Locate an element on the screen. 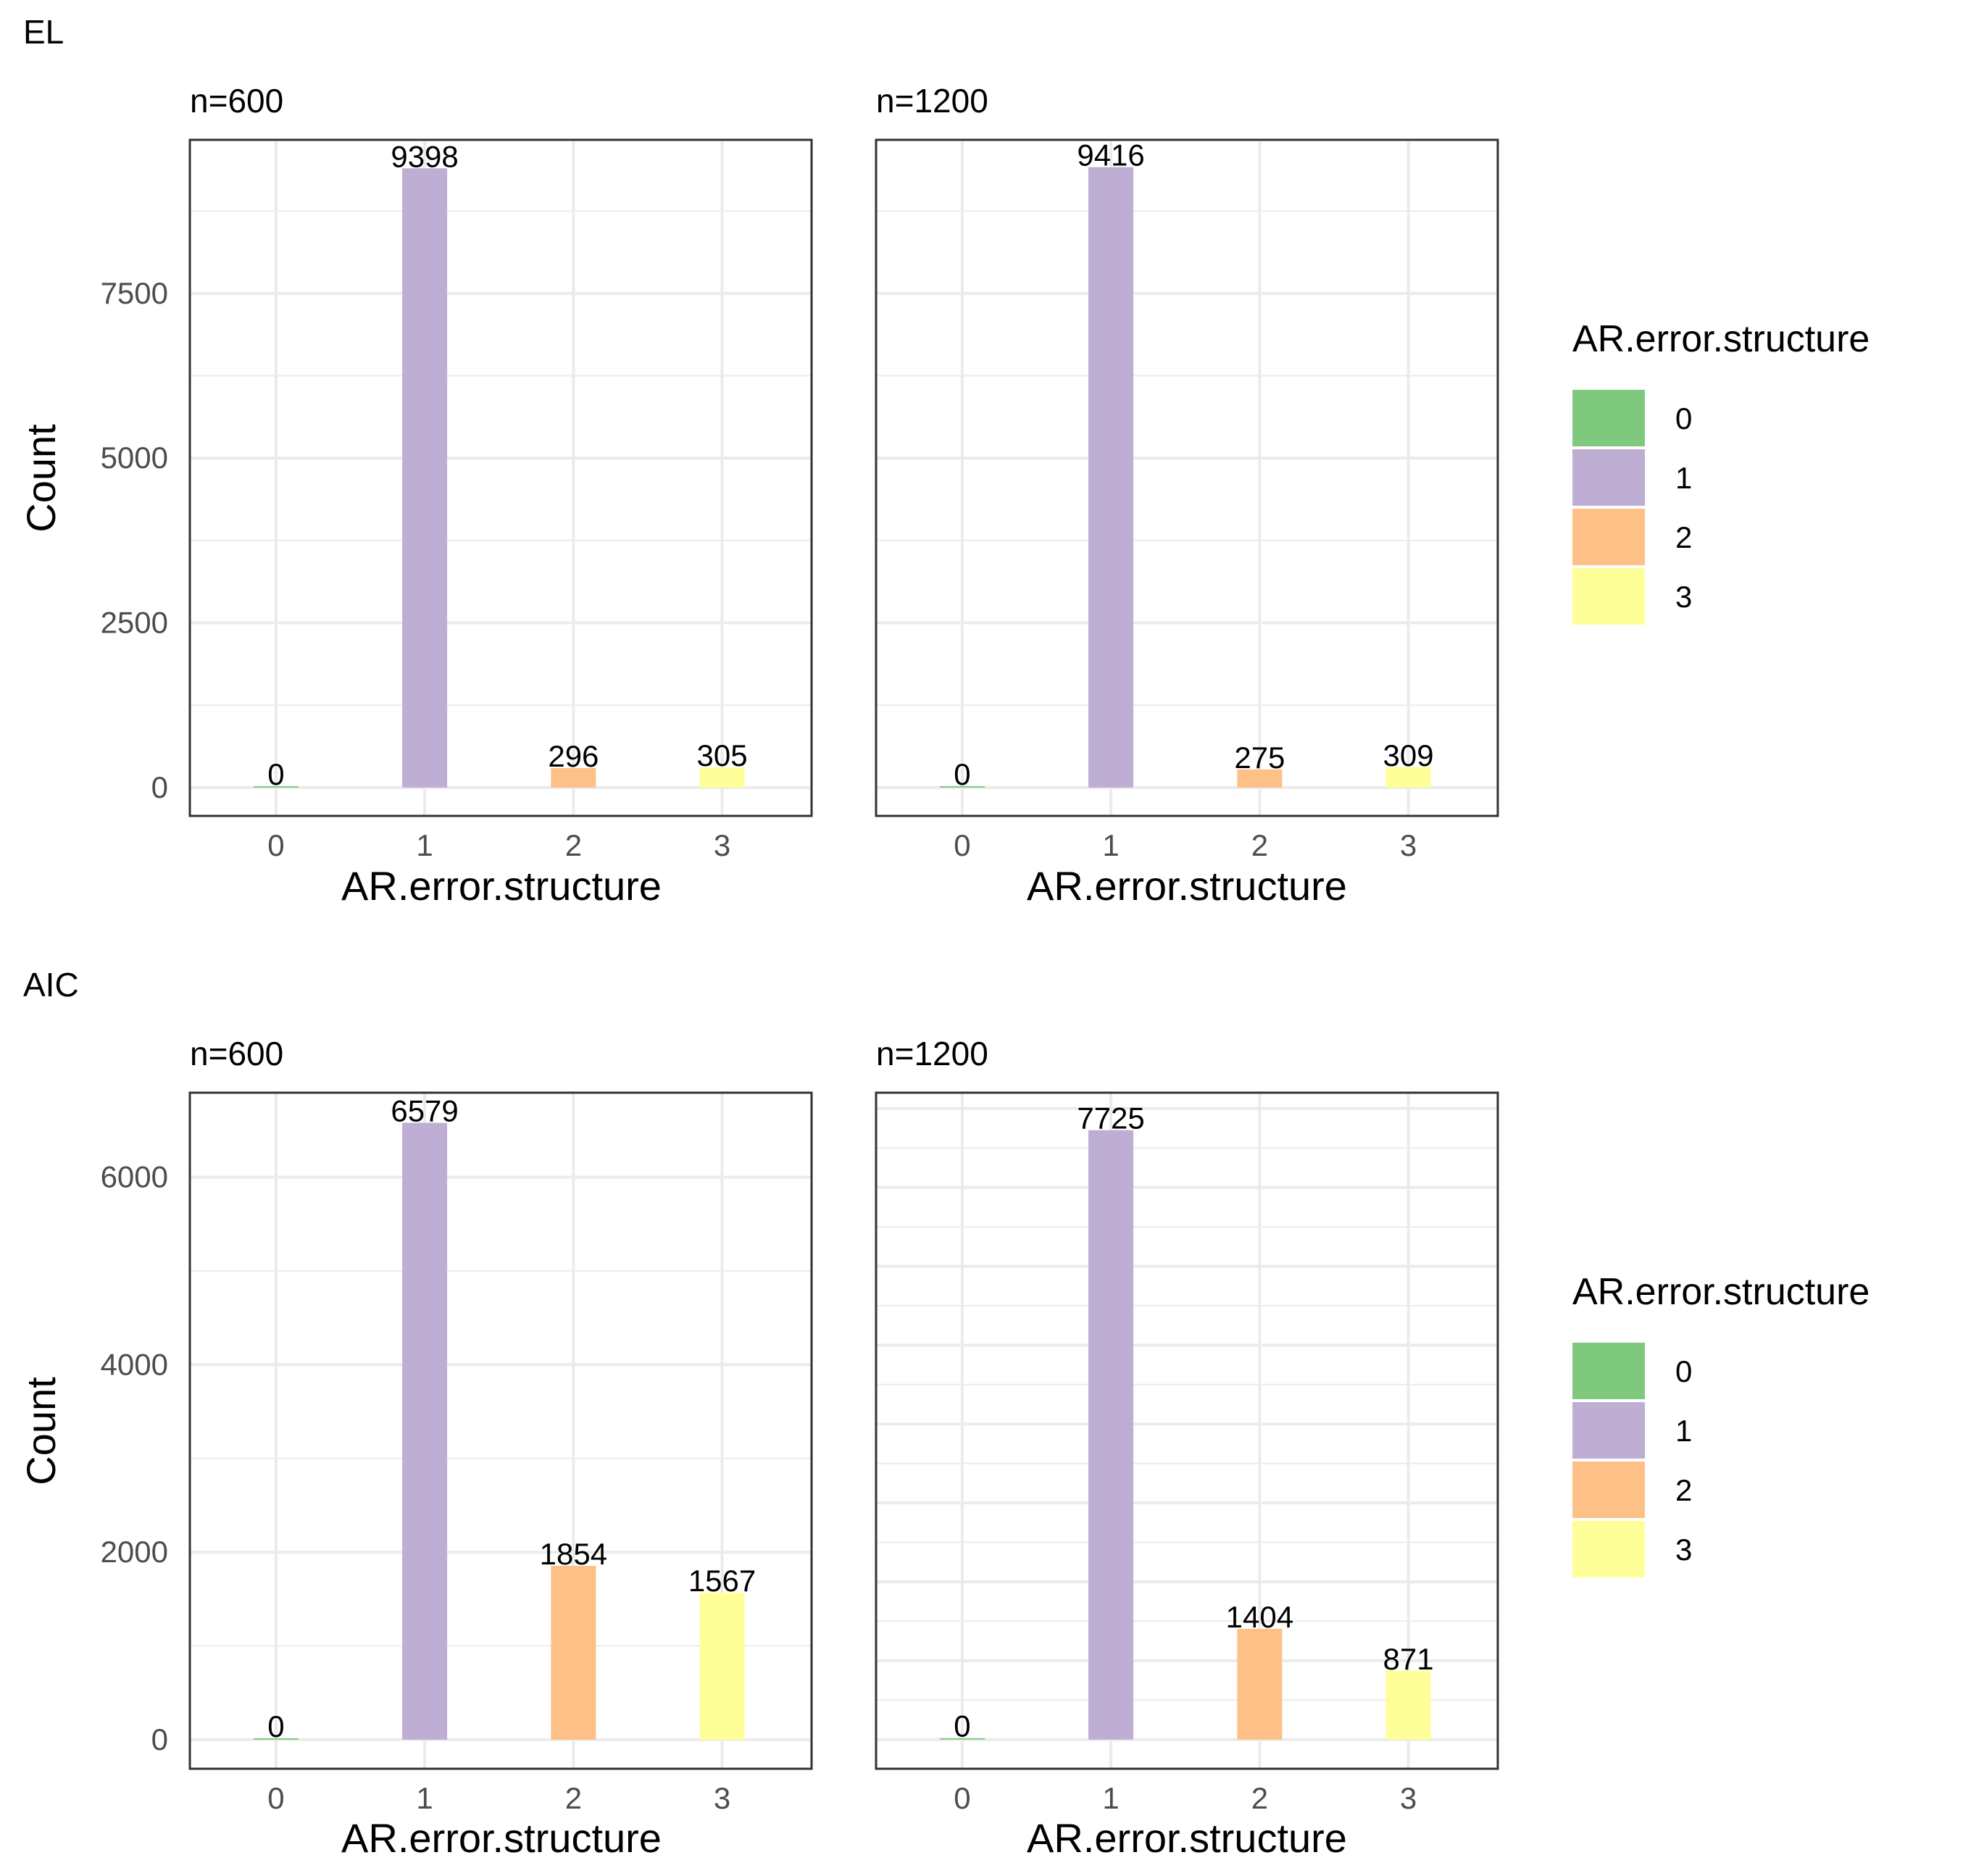 This screenshot has height=1876, width=1984. panel-title-el-600: n=600 is located at coordinates (237, 101).